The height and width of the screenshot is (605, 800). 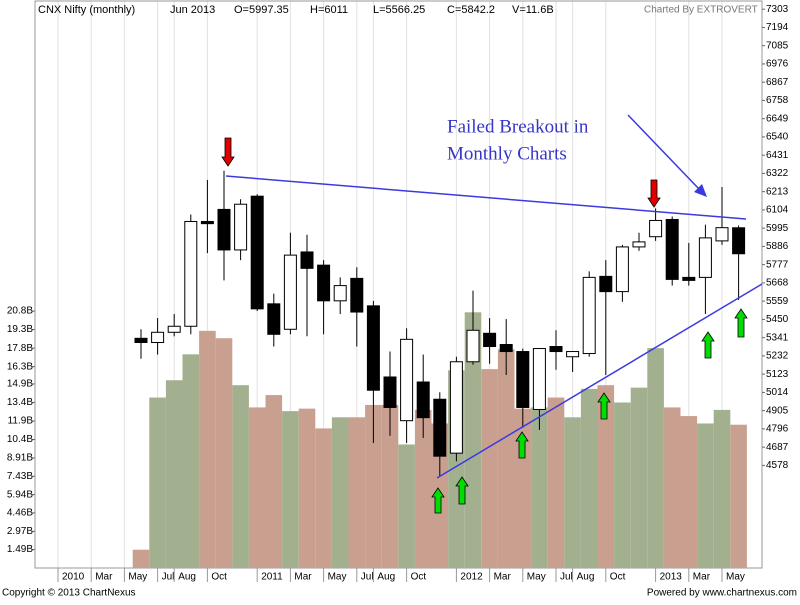 What do you see at coordinates (507, 153) in the screenshot?
I see `annotation: Monthly Charts` at bounding box center [507, 153].